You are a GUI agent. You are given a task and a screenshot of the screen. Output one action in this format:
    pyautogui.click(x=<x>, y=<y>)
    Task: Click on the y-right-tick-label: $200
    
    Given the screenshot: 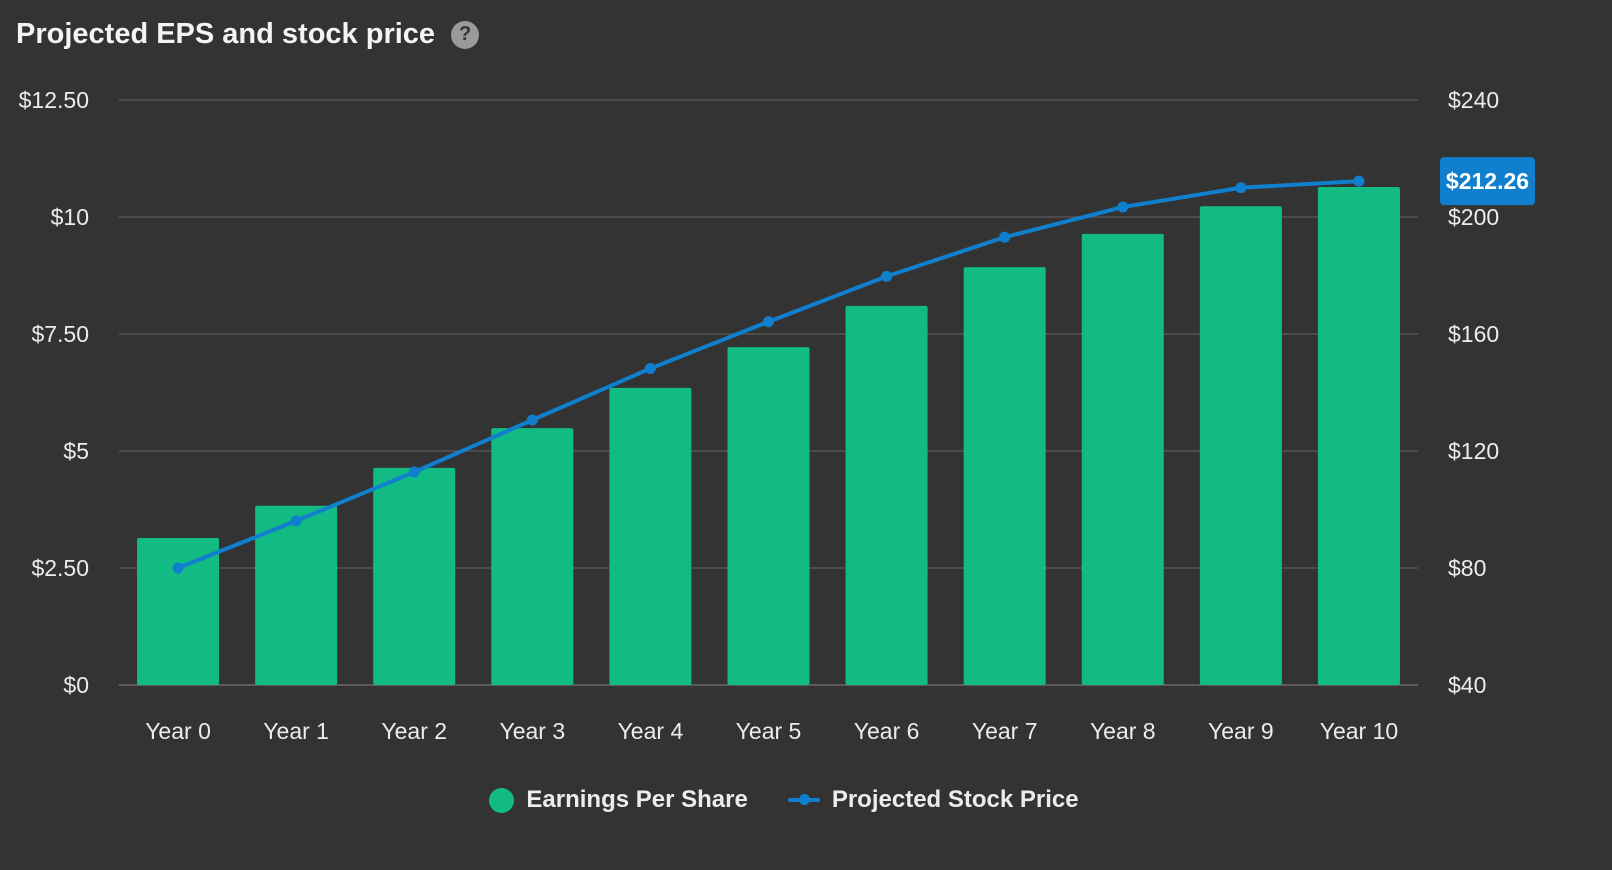 What is the action you would take?
    pyautogui.click(x=1473, y=217)
    